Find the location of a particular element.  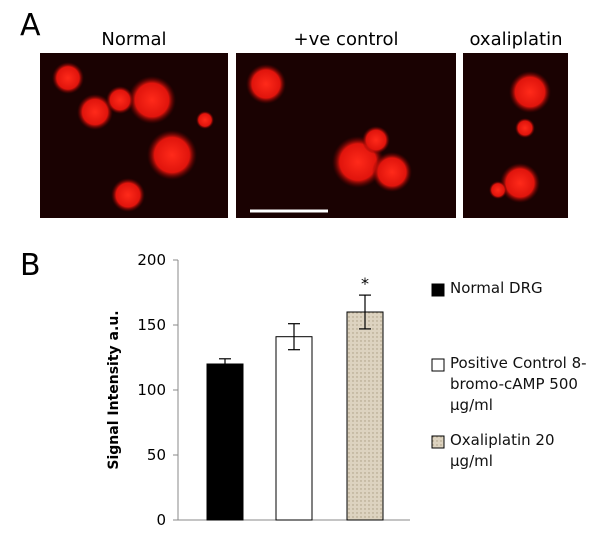

image-title: oxaliplatin is located at coordinates (515, 39).